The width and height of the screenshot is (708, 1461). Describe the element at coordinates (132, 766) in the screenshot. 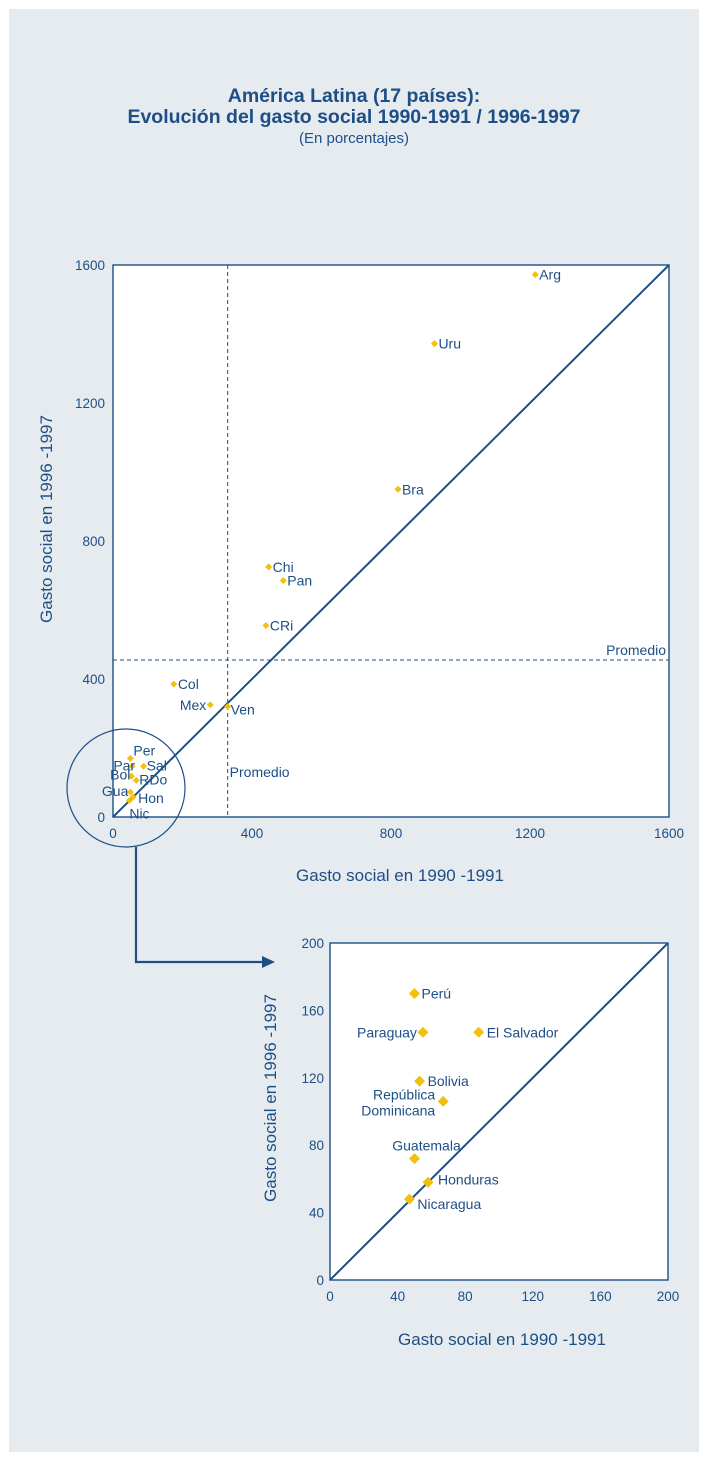

I see `data-point-Par` at that location.